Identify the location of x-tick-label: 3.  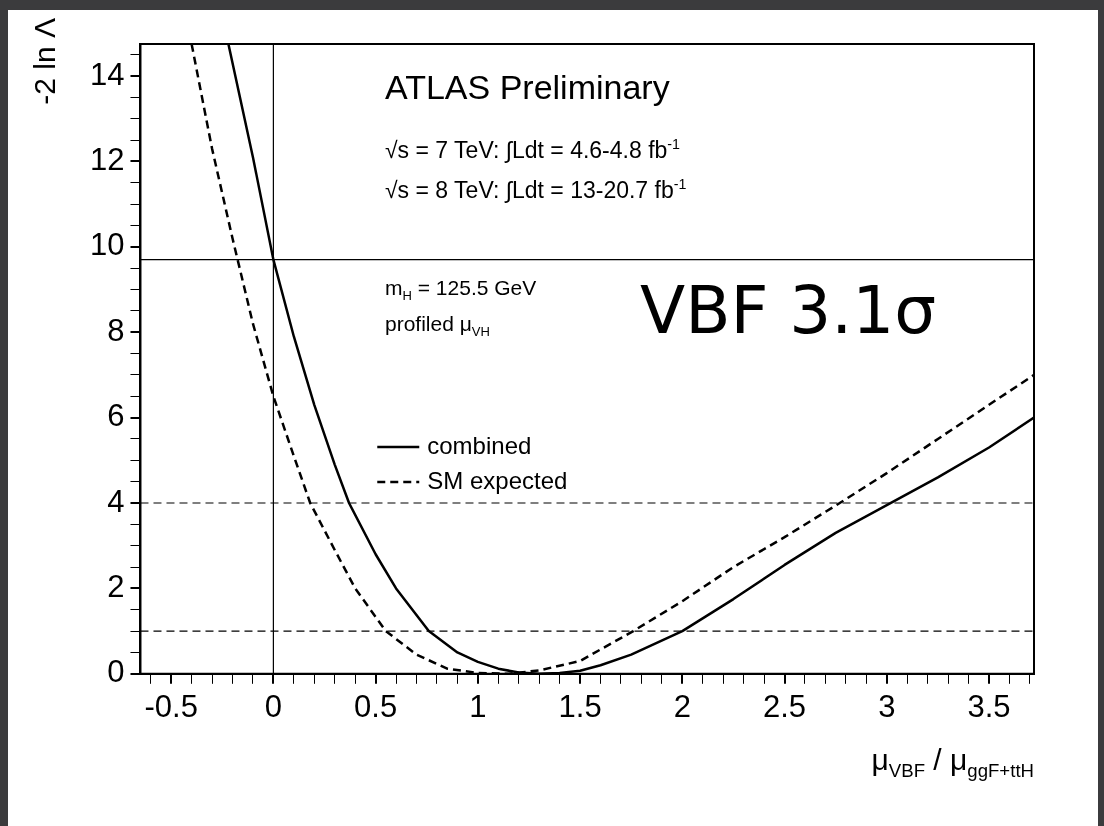
(887, 706).